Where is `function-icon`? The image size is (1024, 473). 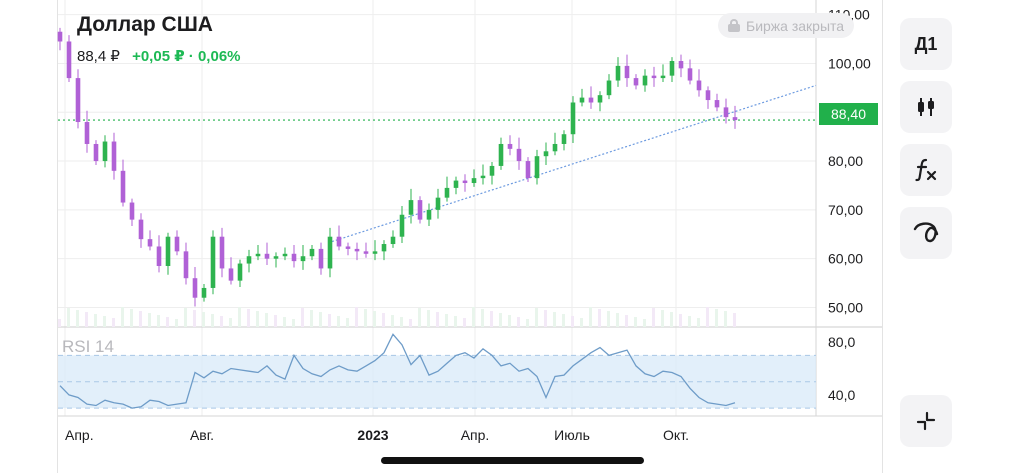 function-icon is located at coordinates (926, 170).